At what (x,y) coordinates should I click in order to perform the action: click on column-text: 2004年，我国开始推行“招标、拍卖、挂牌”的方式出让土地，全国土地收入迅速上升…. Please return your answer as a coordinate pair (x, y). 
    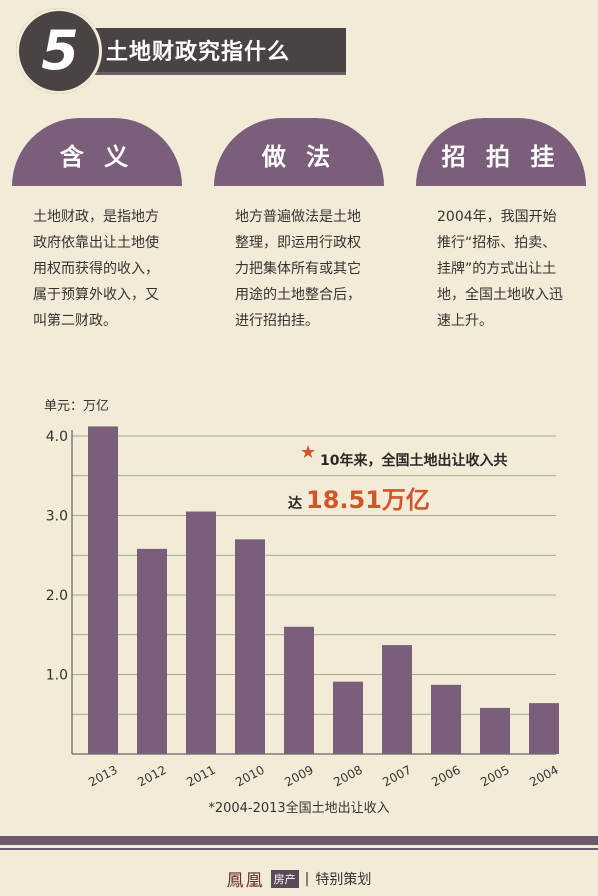
    Looking at the image, I should click on (500, 269).